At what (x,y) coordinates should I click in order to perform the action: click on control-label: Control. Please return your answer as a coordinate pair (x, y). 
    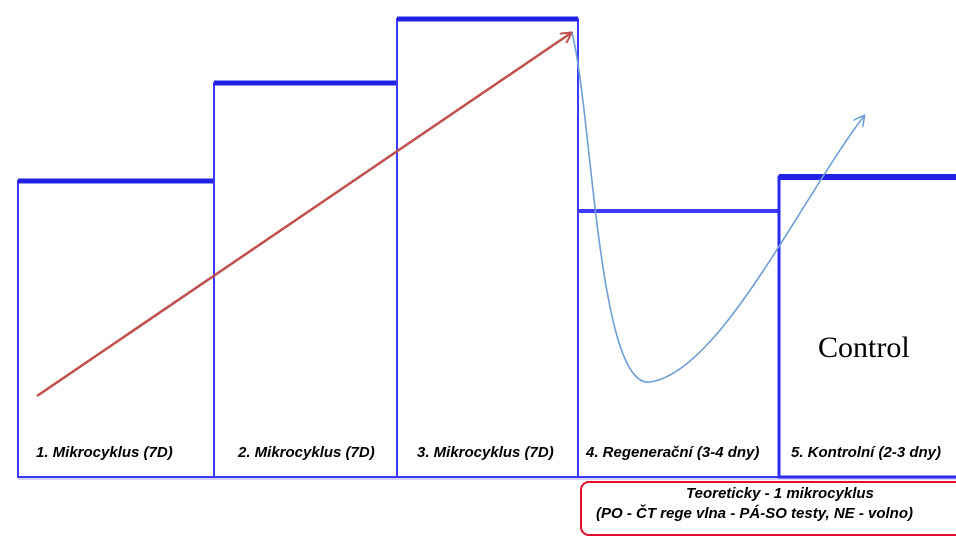
    Looking at the image, I should click on (864, 347).